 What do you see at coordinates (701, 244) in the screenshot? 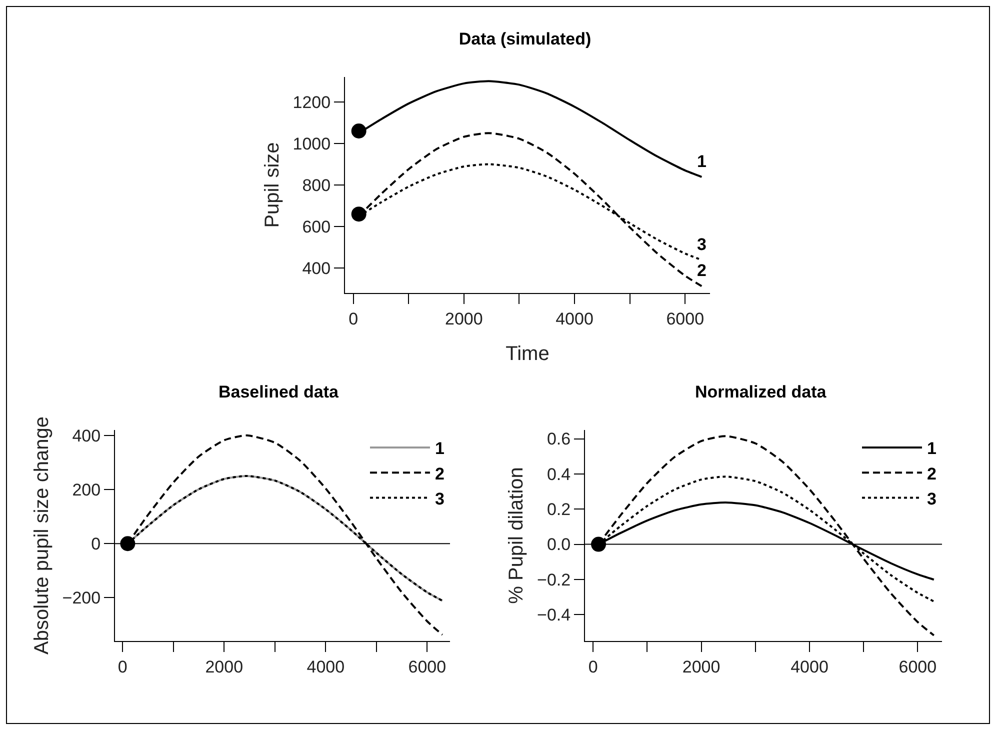
I see `series-label: 3` at bounding box center [701, 244].